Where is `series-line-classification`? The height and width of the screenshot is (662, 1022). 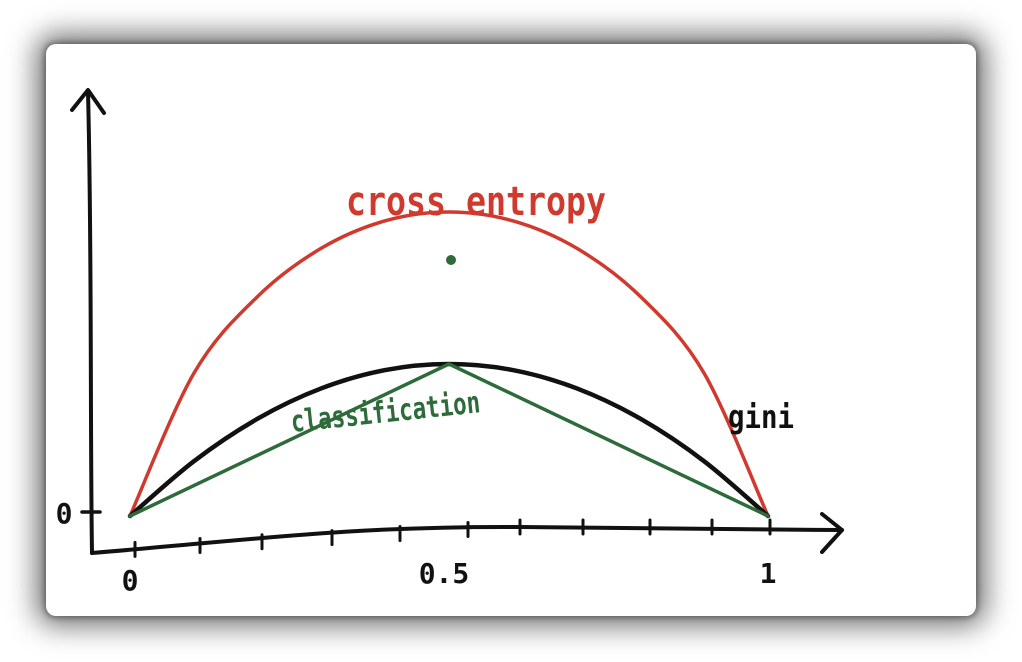 series-line-classification is located at coordinates (449, 440).